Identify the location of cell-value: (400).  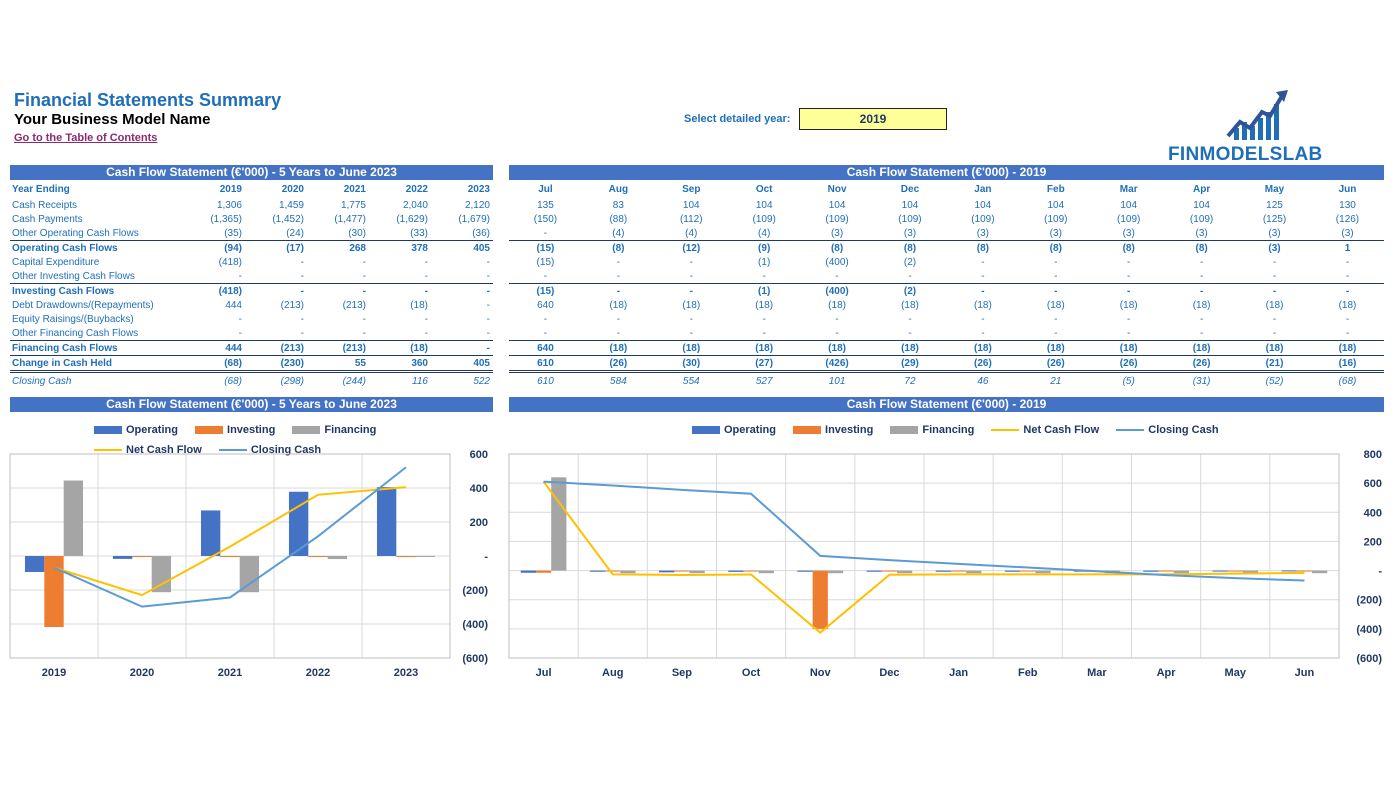
(837, 290).